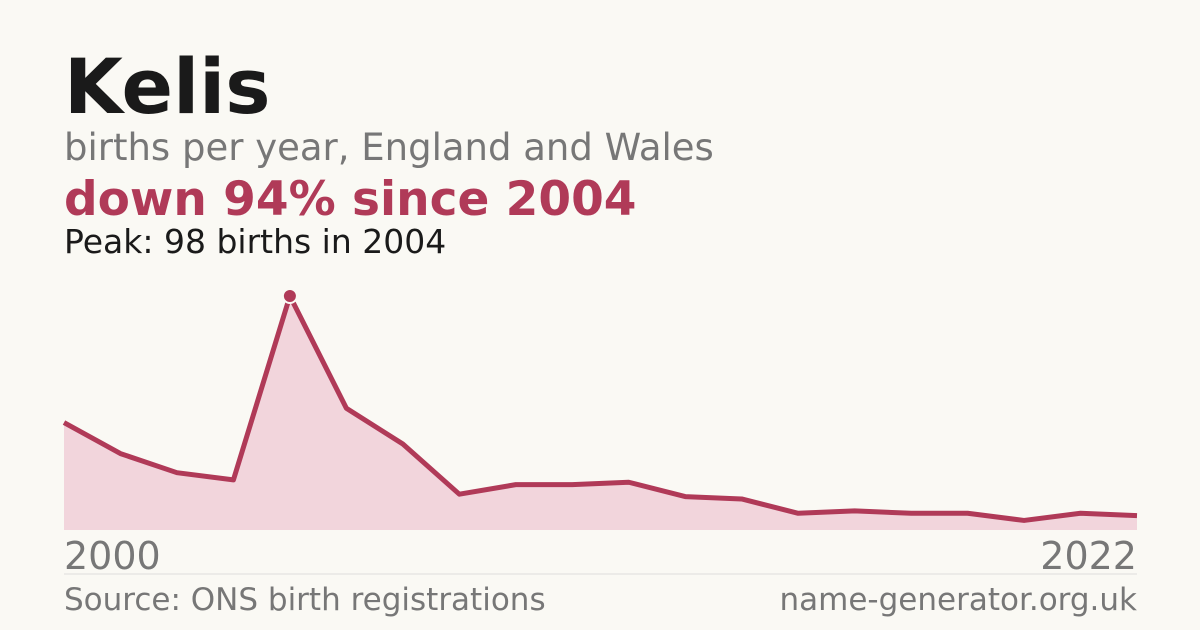  I want to click on subtitle: births per year, England and Wales, so click(389, 147).